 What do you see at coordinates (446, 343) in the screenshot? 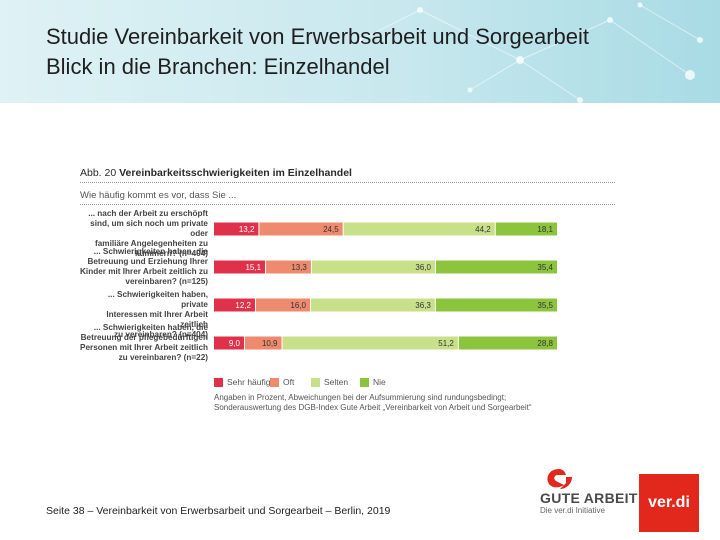
I see `data-label: 51,2` at bounding box center [446, 343].